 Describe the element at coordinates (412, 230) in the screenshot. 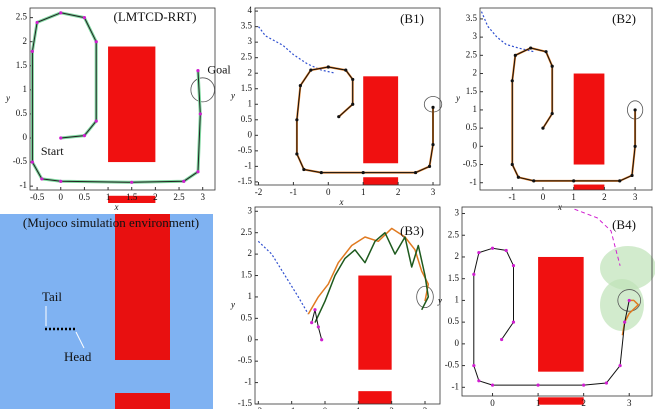

I see `chart-title: (B3)` at that location.